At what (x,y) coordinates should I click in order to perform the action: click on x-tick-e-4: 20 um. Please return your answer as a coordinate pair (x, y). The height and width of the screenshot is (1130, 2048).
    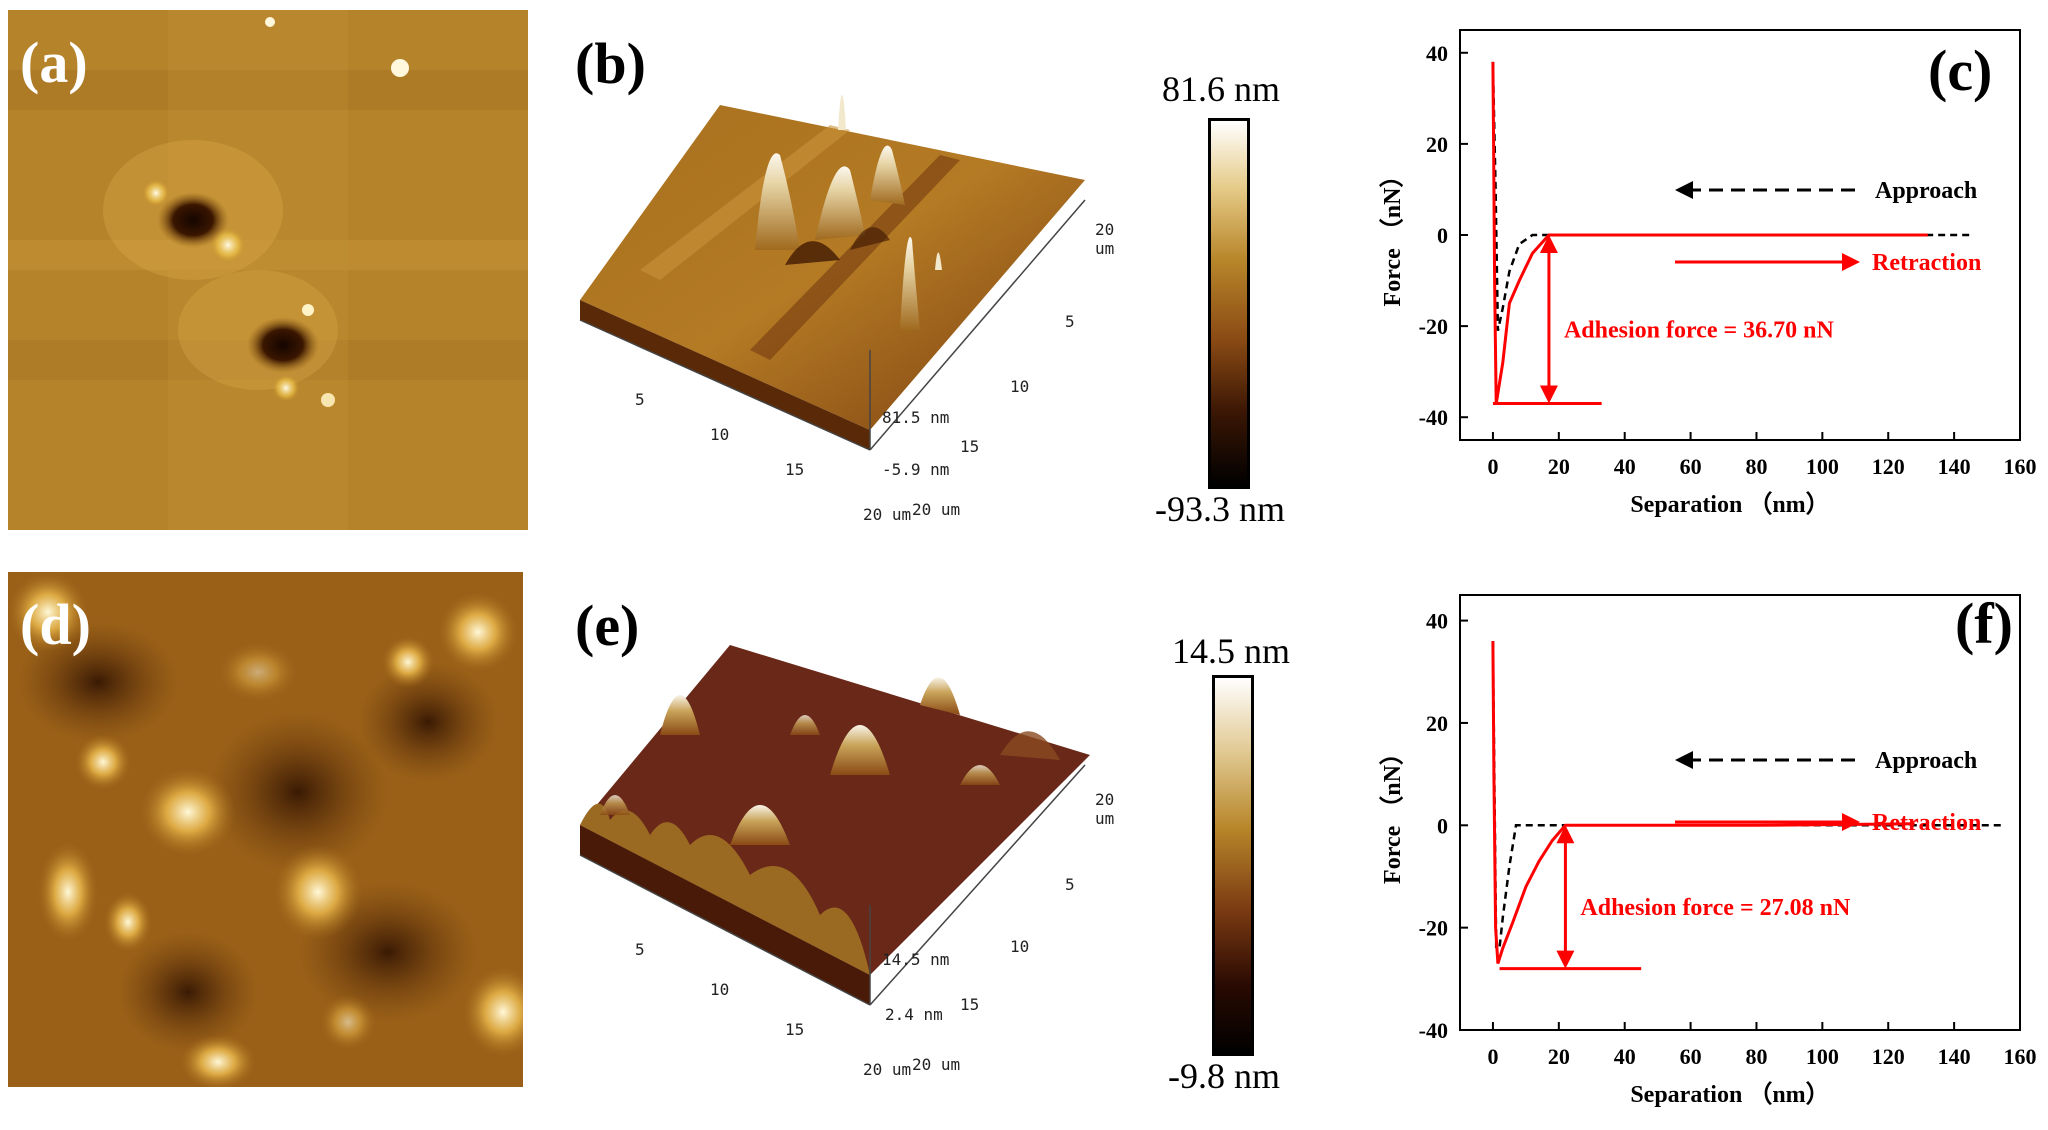
    Looking at the image, I should click on (887, 1069).